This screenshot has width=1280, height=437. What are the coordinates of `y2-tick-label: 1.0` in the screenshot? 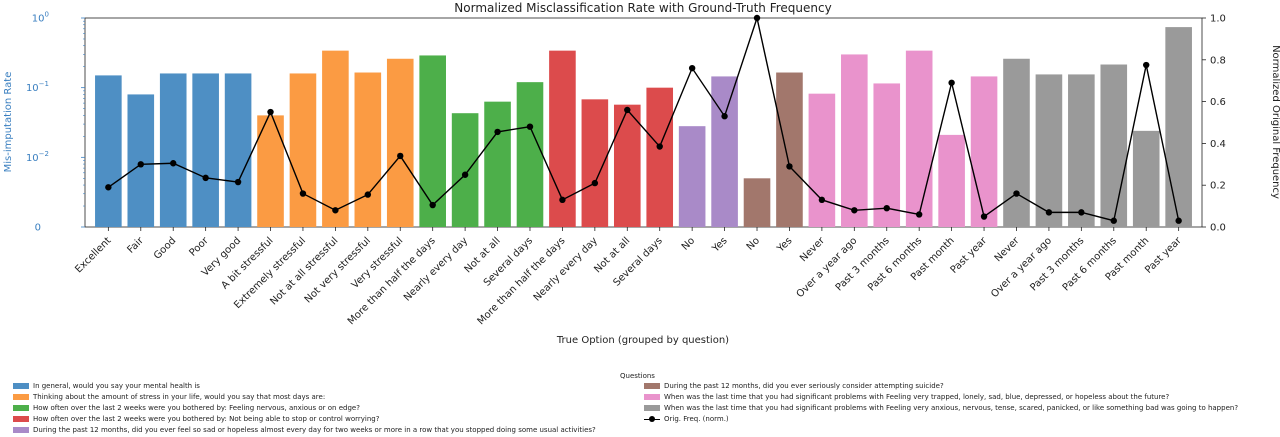 It's located at (1218, 19).